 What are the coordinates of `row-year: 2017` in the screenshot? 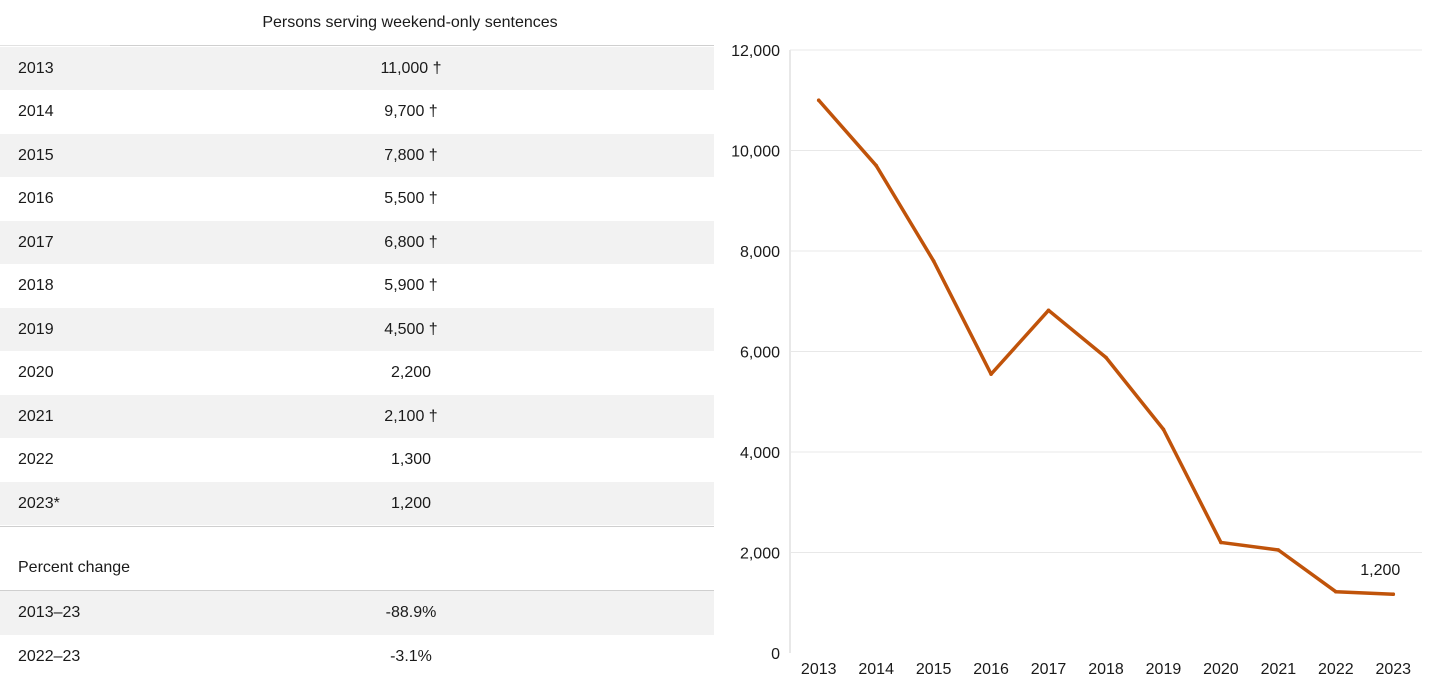 It's located at (36, 242).